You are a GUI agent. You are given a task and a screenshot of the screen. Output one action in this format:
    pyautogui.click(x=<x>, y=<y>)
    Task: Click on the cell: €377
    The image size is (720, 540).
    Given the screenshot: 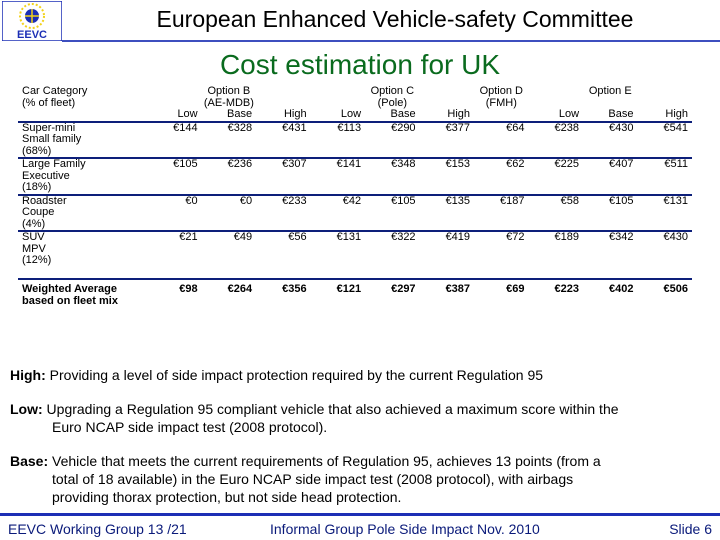 What is the action you would take?
    pyautogui.click(x=447, y=140)
    